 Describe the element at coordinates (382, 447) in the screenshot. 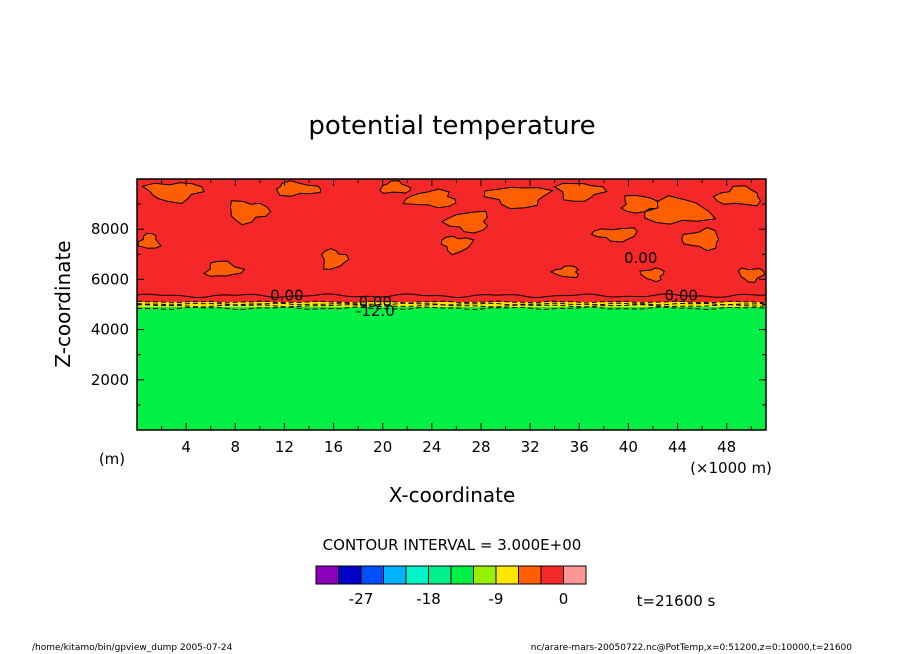

I see `x-tick-label-4: 20` at that location.